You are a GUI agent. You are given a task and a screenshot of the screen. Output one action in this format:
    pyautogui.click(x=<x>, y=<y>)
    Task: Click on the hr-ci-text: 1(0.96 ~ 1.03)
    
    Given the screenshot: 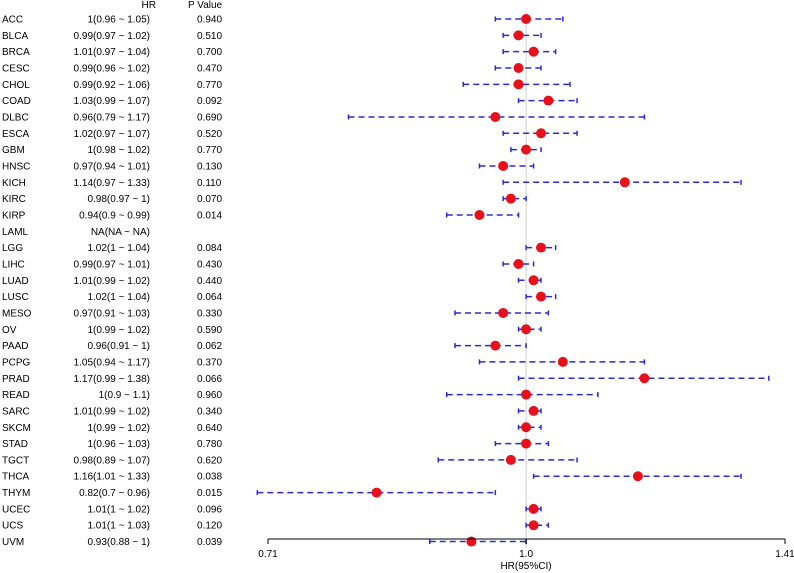 What is the action you would take?
    pyautogui.click(x=118, y=444)
    